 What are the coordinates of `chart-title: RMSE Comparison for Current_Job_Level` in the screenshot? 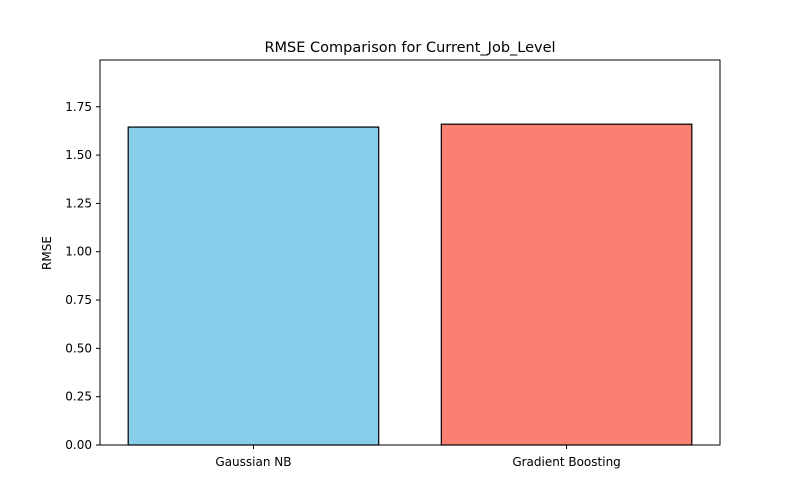 It's located at (409, 48).